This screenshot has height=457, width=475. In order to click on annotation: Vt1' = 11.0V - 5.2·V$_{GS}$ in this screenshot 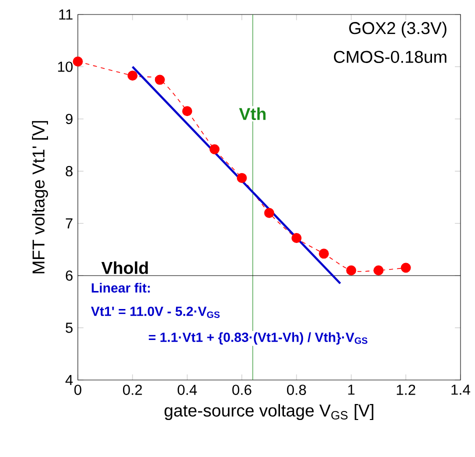, I will do `click(155, 312)`.